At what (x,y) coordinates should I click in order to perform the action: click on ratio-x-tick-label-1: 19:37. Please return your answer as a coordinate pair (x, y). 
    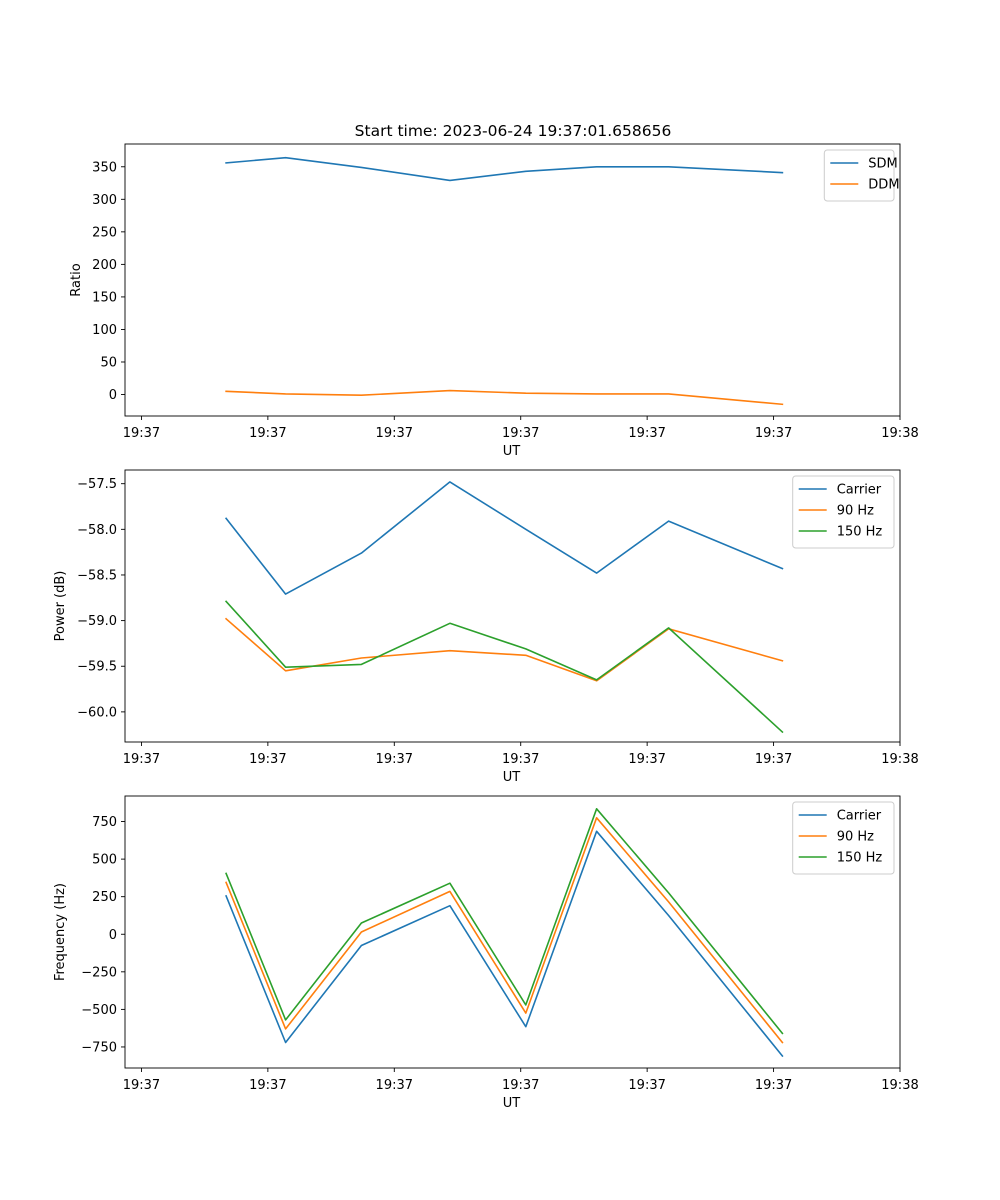
    Looking at the image, I should click on (267, 433).